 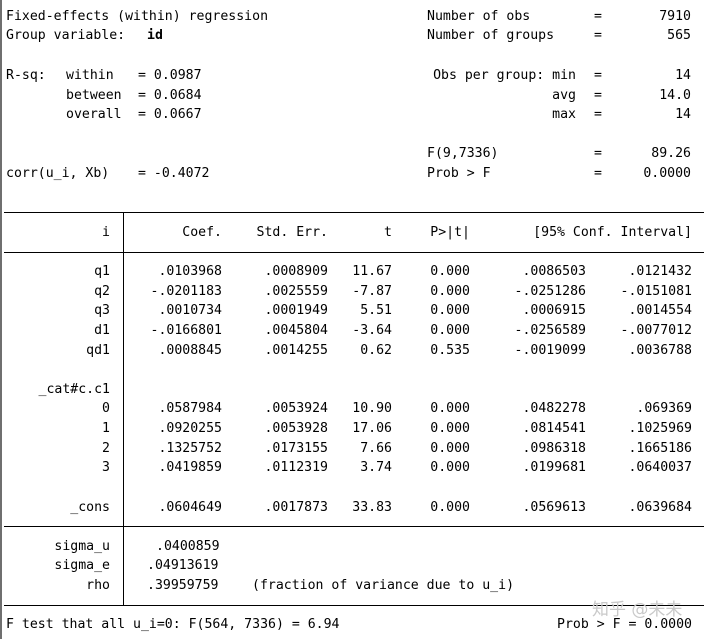 I want to click on f-stat-label: F(9,7336), so click(x=463, y=153).